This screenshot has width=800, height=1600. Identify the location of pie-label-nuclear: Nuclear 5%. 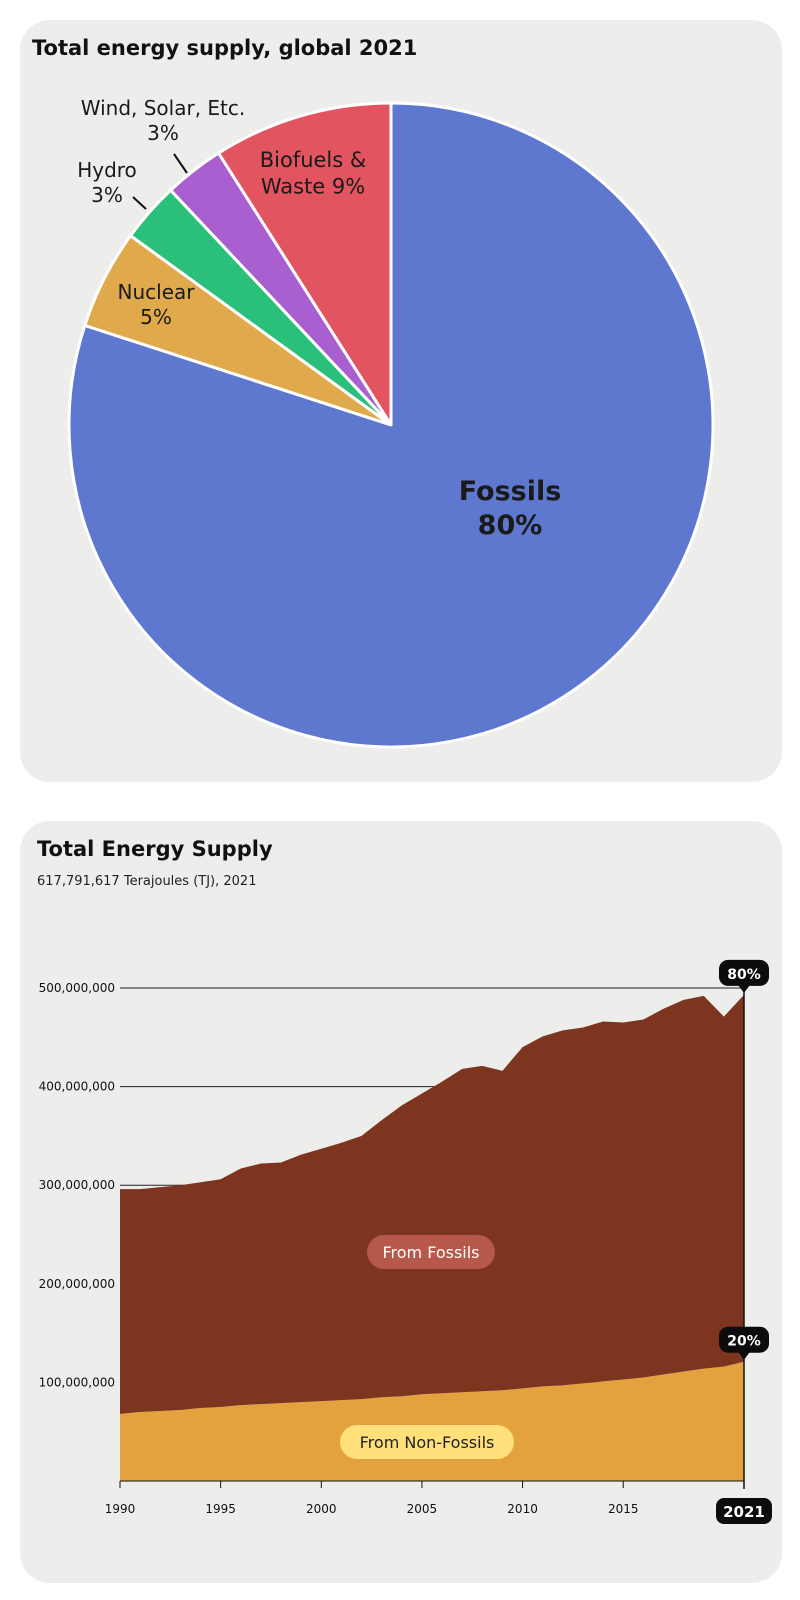
(157, 304).